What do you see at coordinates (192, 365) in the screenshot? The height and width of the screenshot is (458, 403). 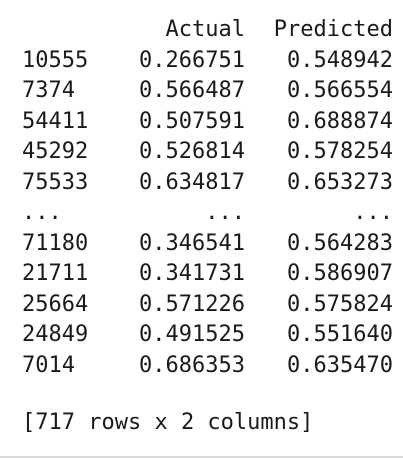 I see `actual-value: 0.686353` at bounding box center [192, 365].